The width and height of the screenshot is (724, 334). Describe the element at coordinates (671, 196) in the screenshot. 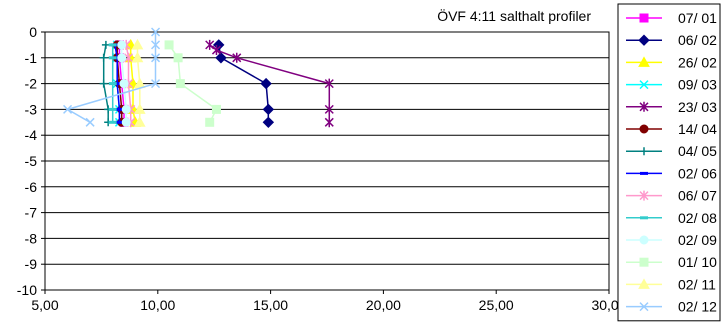

I see `legend-item: 06/ 07` at that location.